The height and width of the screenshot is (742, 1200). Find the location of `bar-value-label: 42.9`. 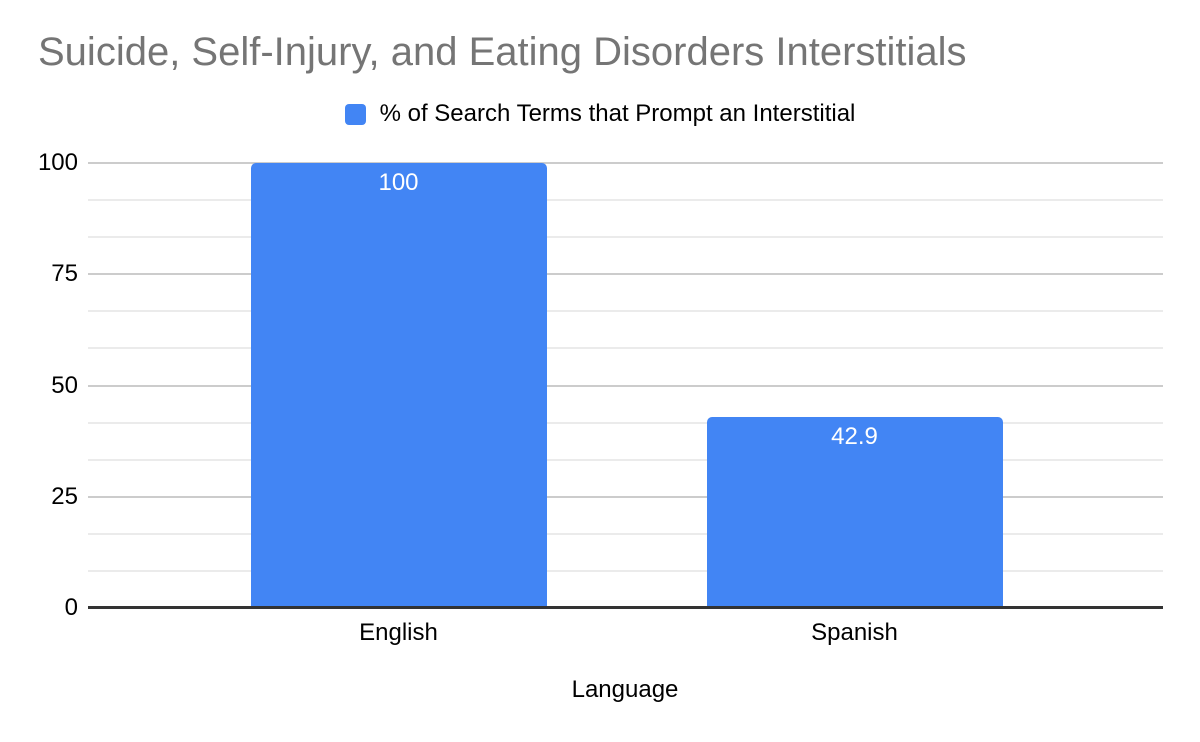

bar-value-label: 42.9 is located at coordinates (854, 437).